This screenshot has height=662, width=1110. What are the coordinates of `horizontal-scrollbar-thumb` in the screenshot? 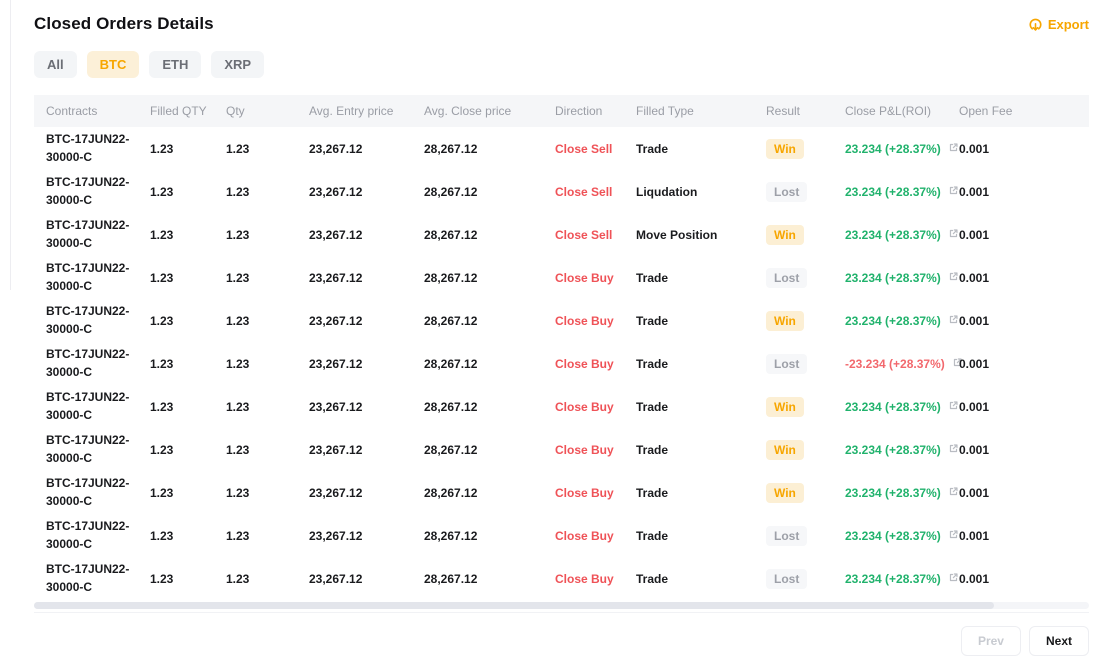 It's located at (514, 605).